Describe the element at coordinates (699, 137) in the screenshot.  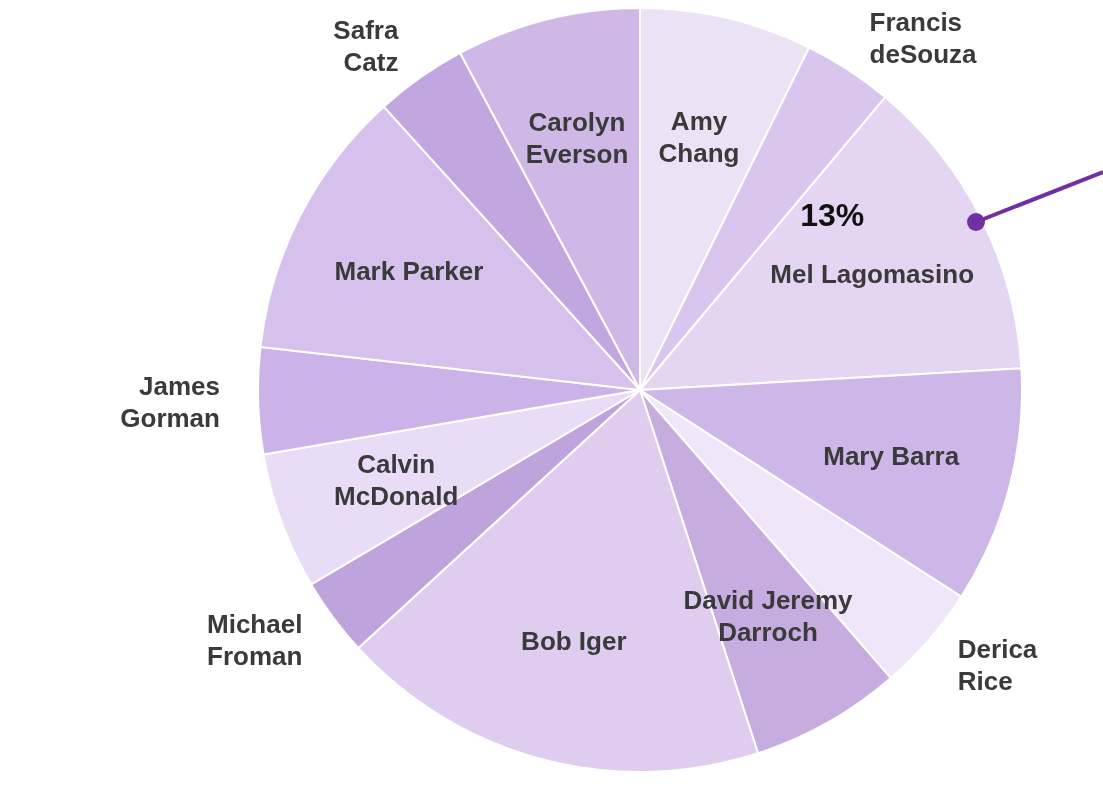
I see `slice-label: Amy Chang` at that location.